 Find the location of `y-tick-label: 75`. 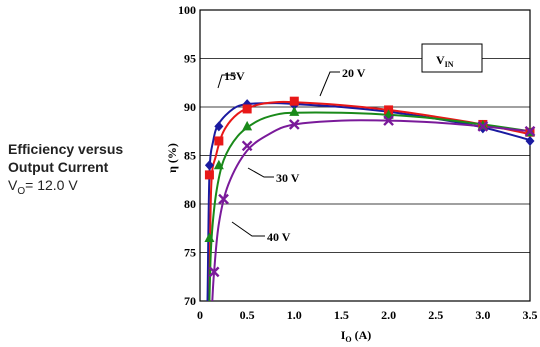

y-tick-label: 75 is located at coordinates (190, 253).